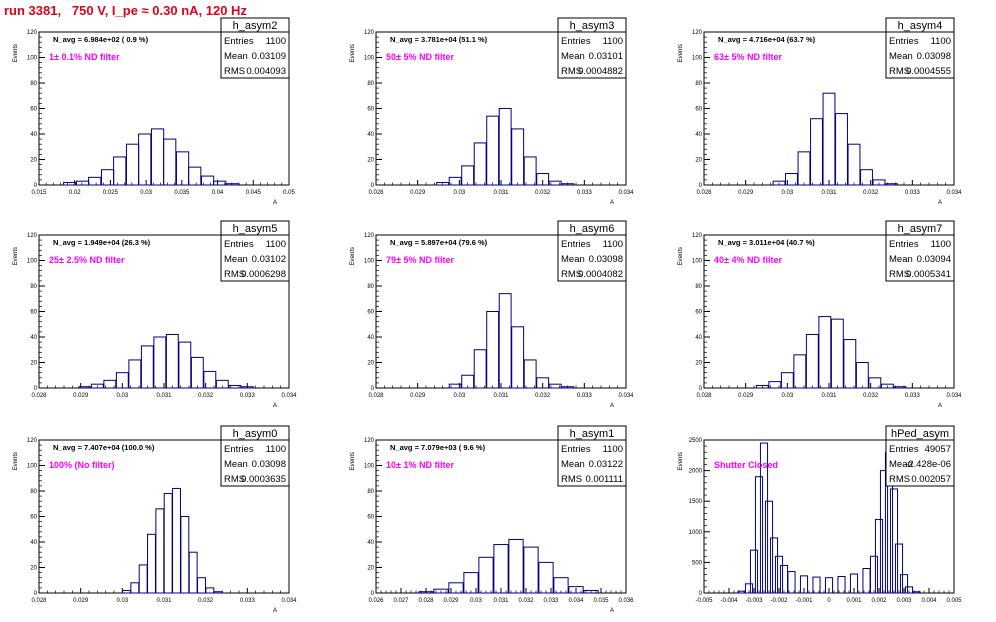 This screenshot has width=996, height=622. I want to click on stats-value-rms: 0.0005341, so click(928, 274).